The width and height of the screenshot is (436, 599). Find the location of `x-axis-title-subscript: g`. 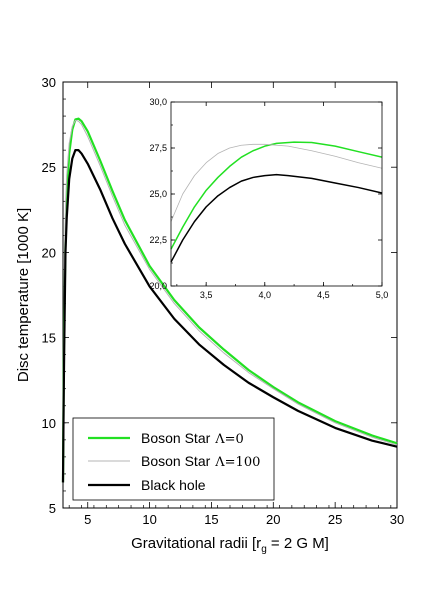

x-axis-title-subscript: g is located at coordinates (264, 549).